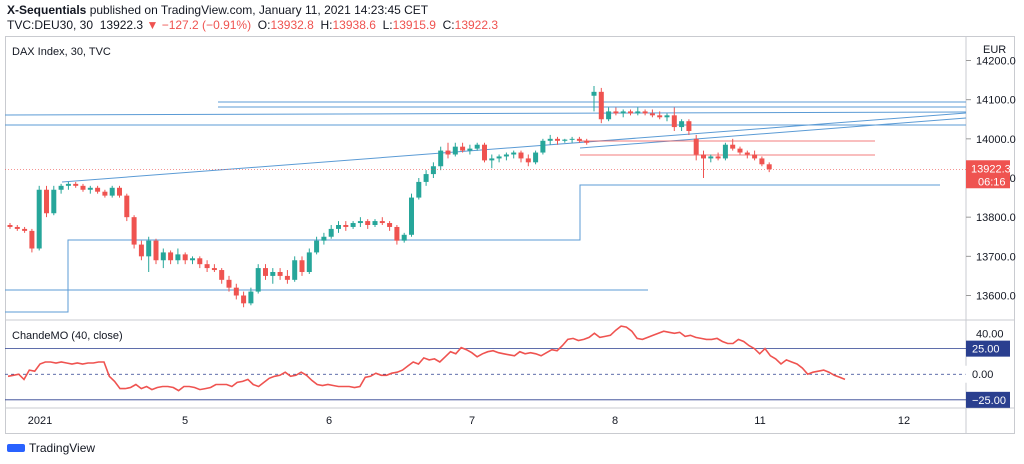  What do you see at coordinates (264, 25) in the screenshot?
I see `open-label: O:` at bounding box center [264, 25].